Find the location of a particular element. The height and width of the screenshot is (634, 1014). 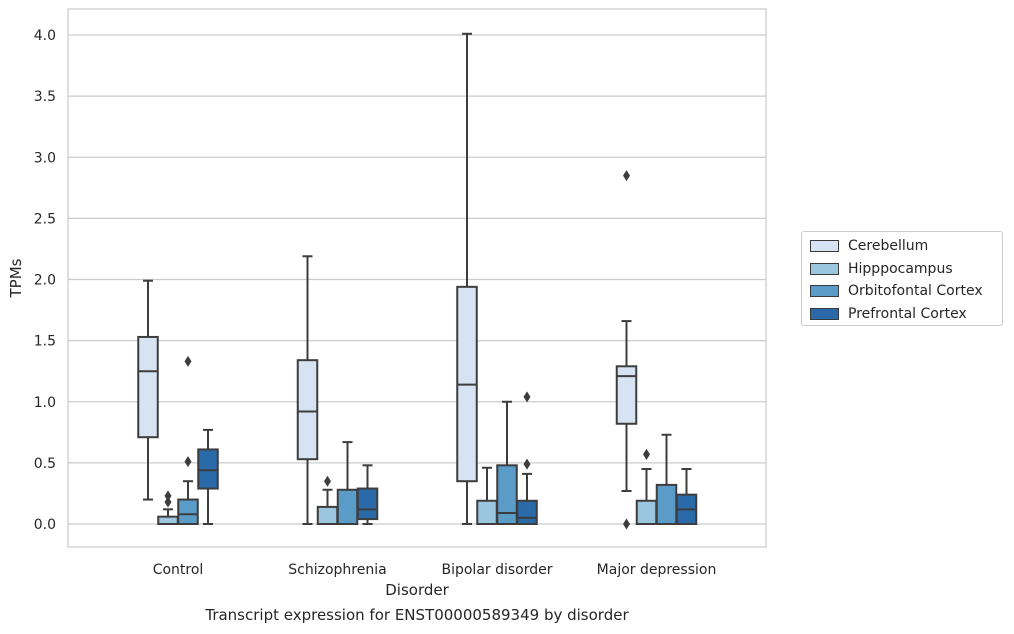

y-axis-title: TPMs is located at coordinates (16, 278).